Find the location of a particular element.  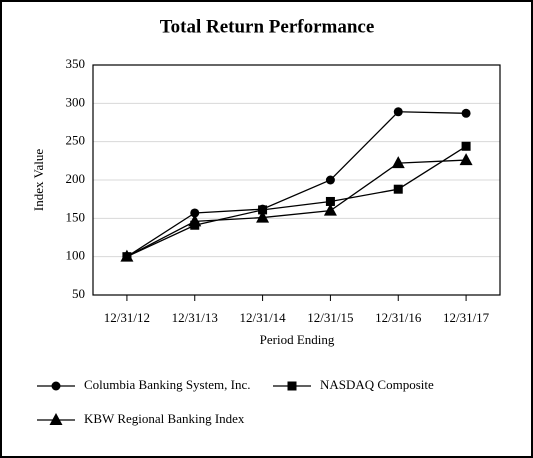

series-line is located at coordinates (296, 208).